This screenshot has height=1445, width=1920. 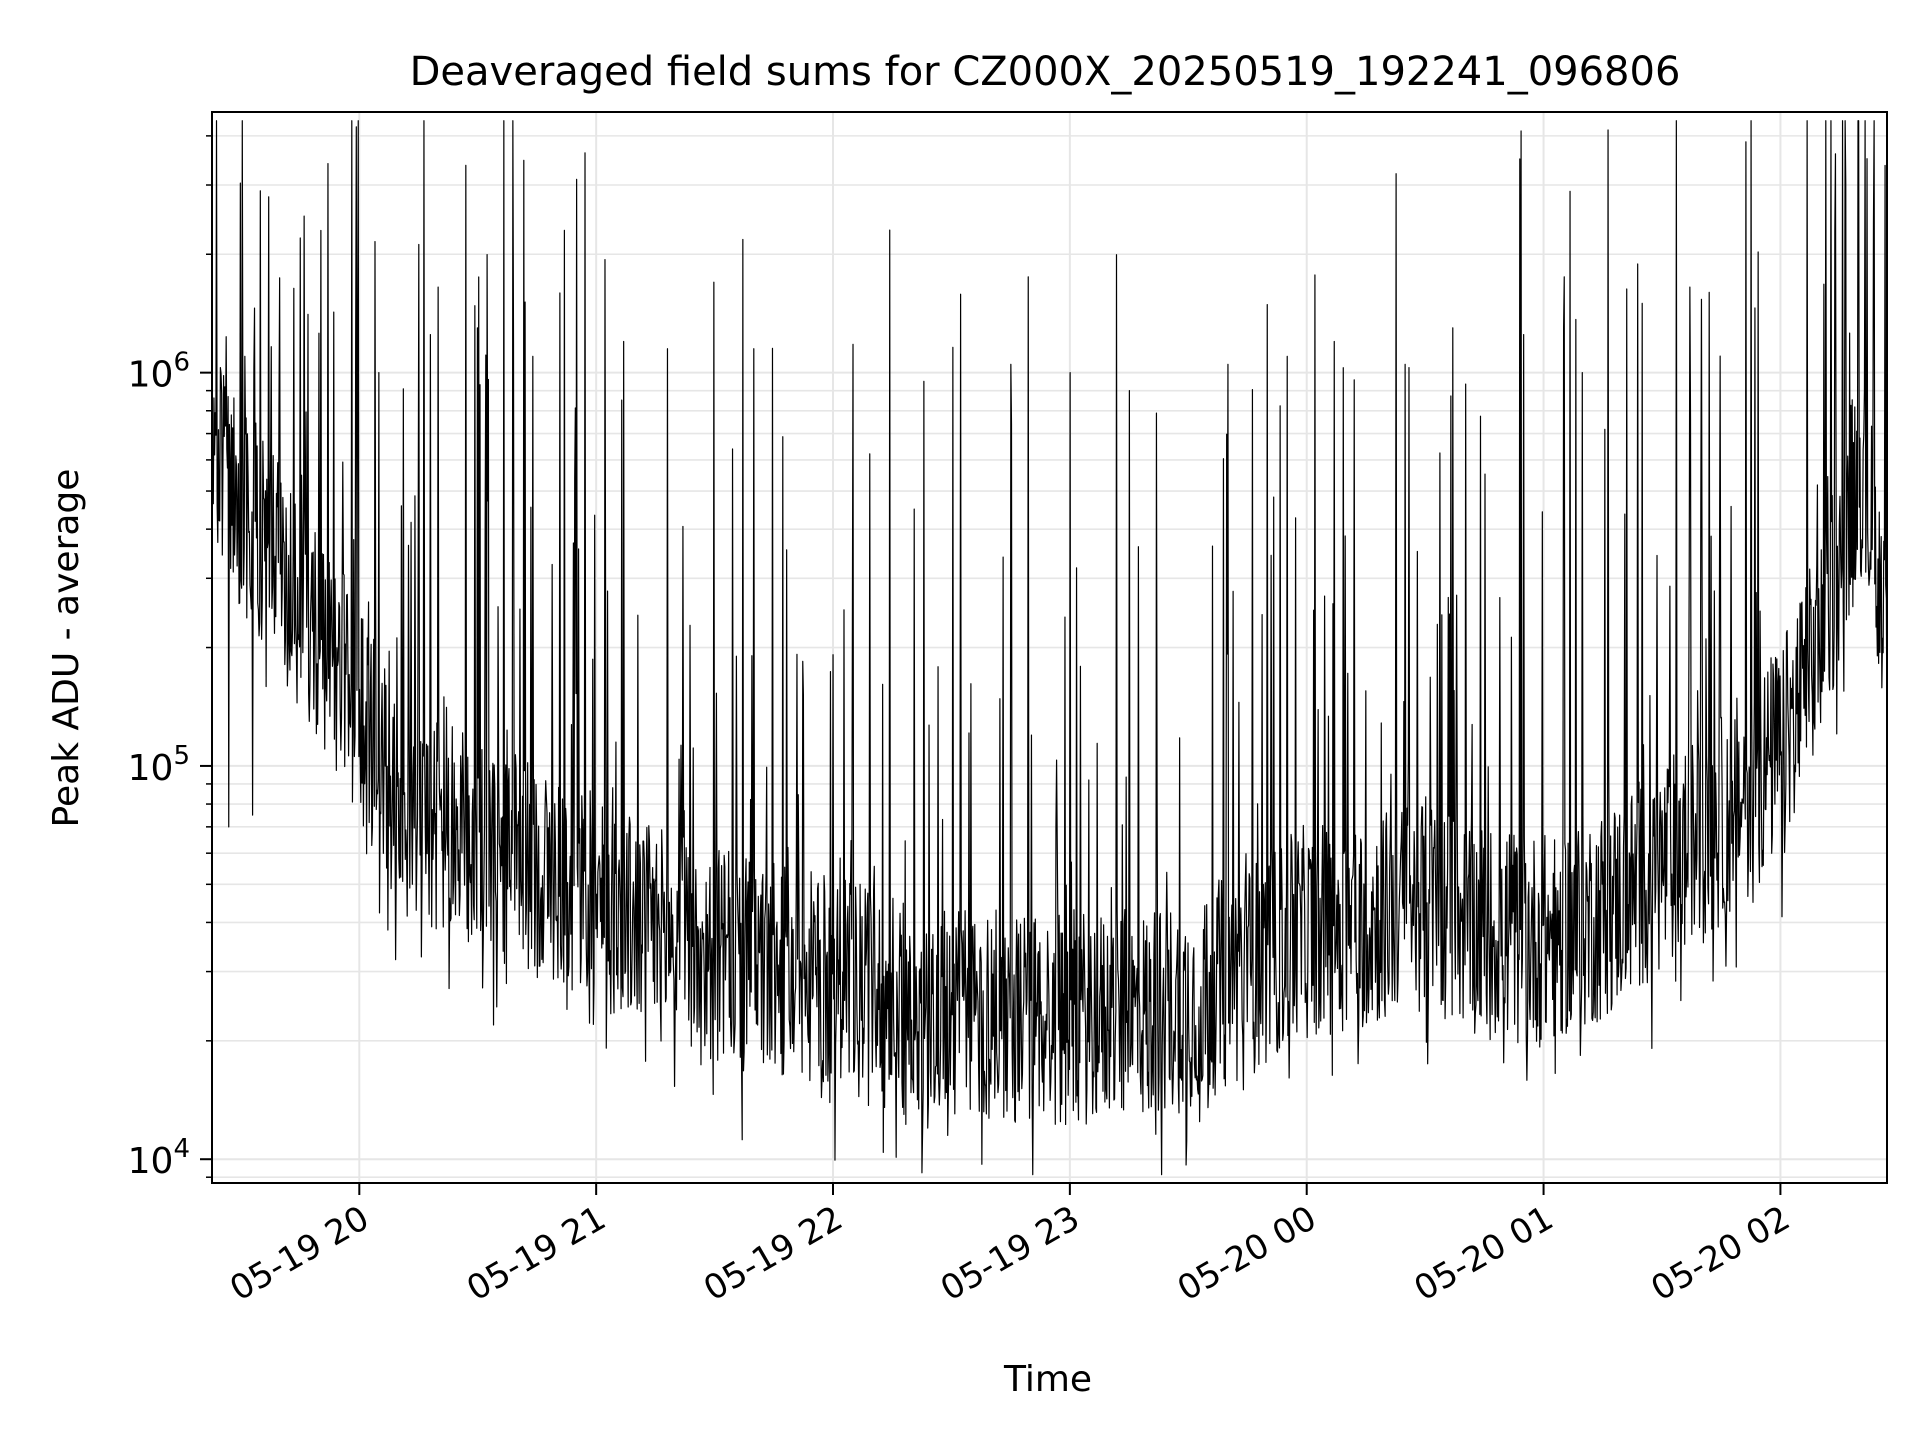 I want to click on x-tick-label: 05-19 20, so click(x=299, y=1253).